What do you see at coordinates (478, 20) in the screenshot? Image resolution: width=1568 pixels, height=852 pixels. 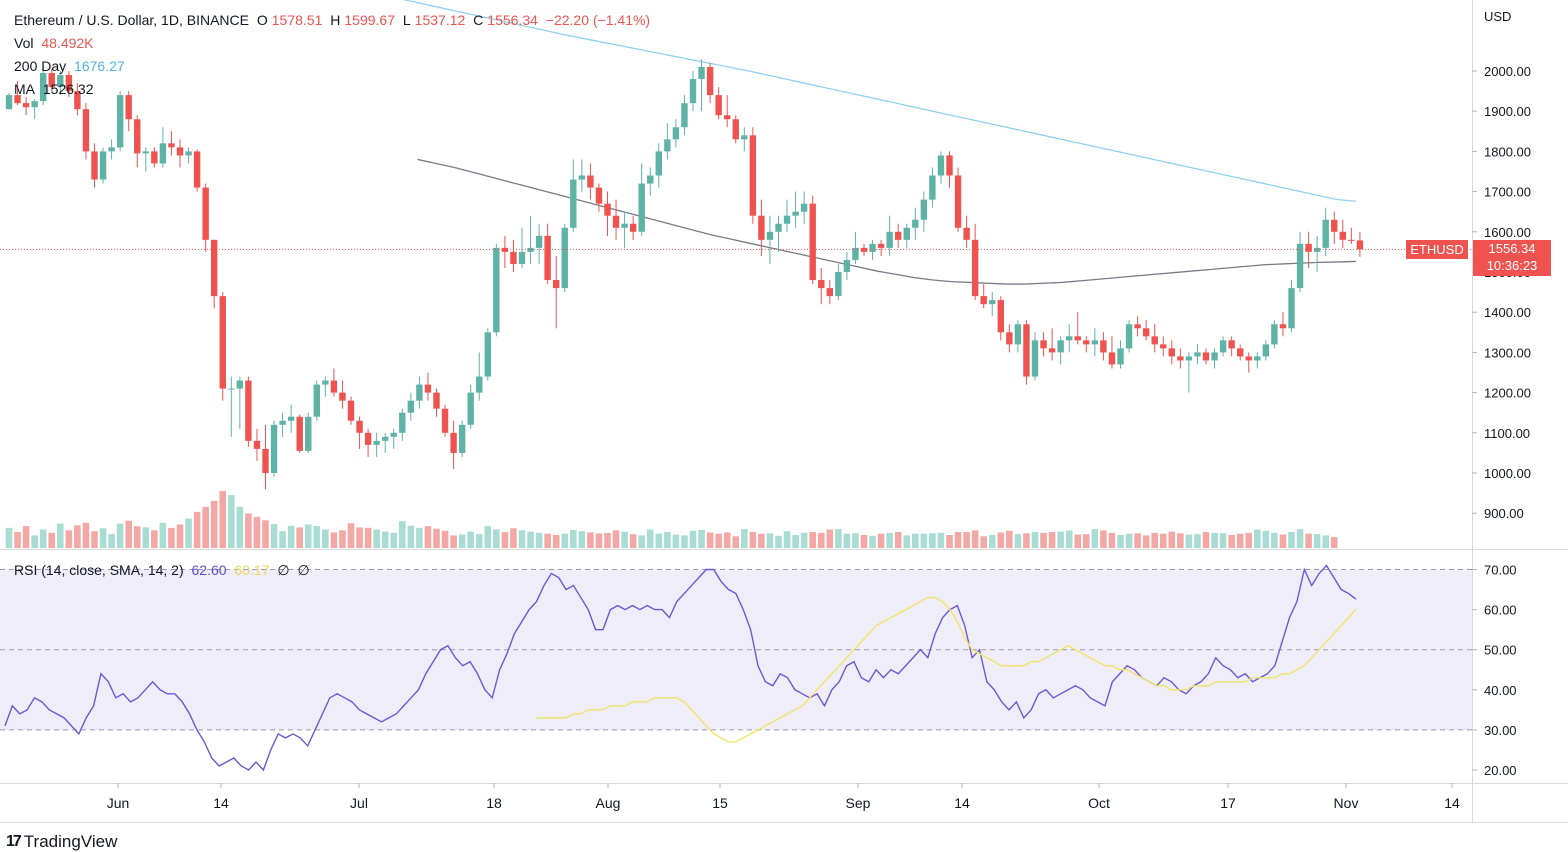 I see `close-label: C` at bounding box center [478, 20].